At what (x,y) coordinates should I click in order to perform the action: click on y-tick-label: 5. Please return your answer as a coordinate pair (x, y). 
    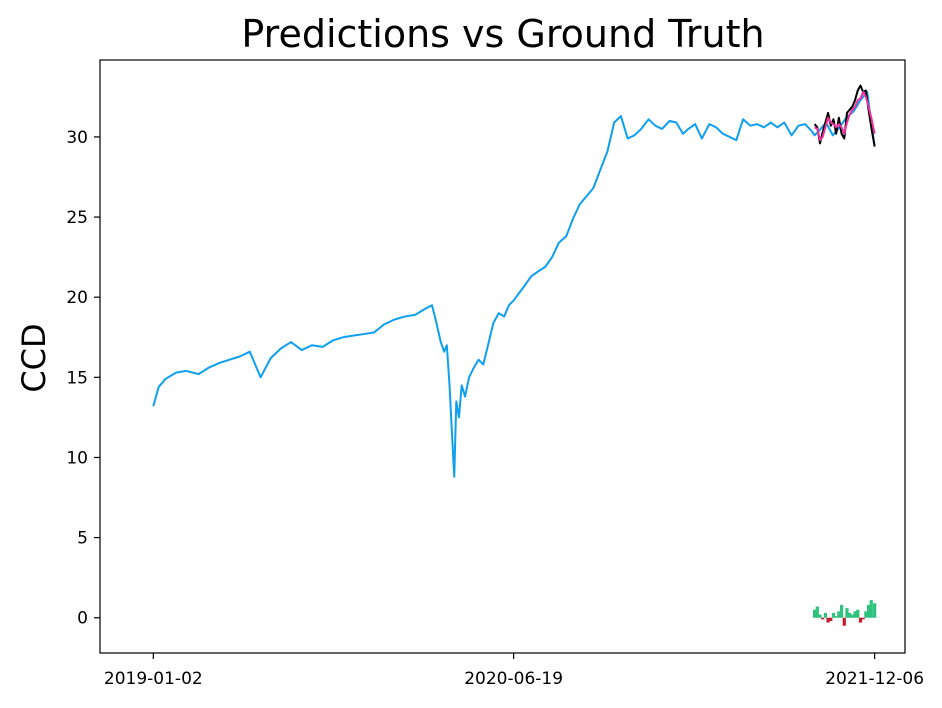
    Looking at the image, I should click on (82, 539).